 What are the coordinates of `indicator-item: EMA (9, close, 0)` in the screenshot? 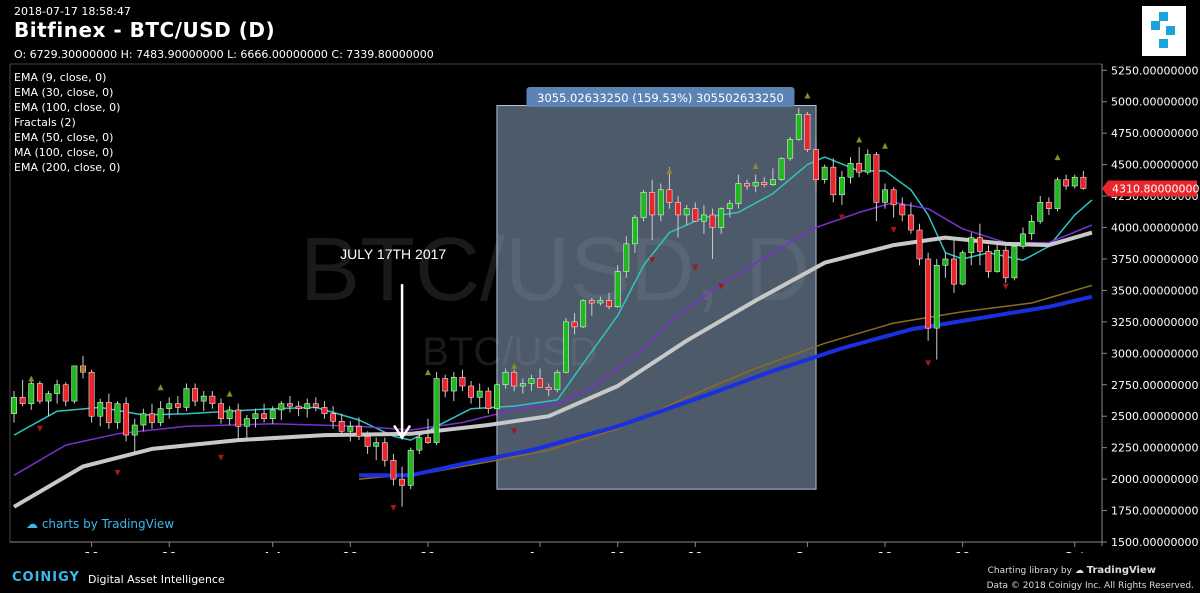 It's located at (60, 77).